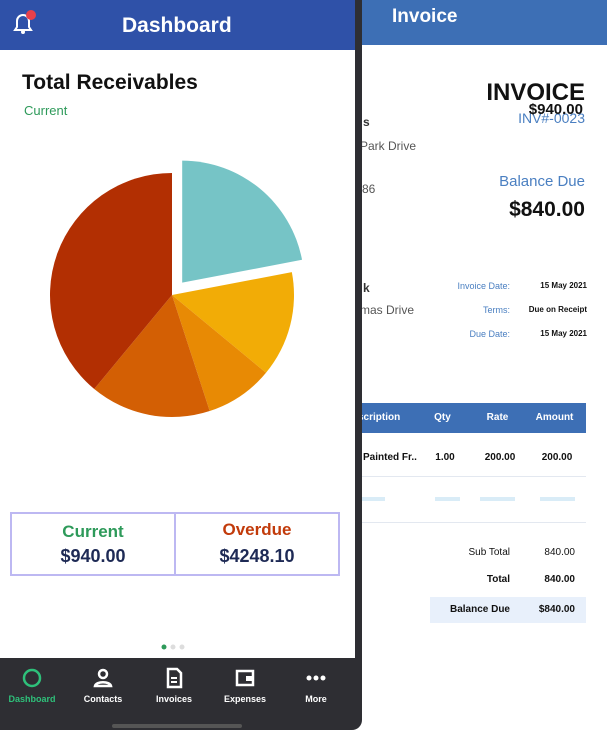  Describe the element at coordinates (489, 552) in the screenshot. I see `total-label: Sub Total` at that location.